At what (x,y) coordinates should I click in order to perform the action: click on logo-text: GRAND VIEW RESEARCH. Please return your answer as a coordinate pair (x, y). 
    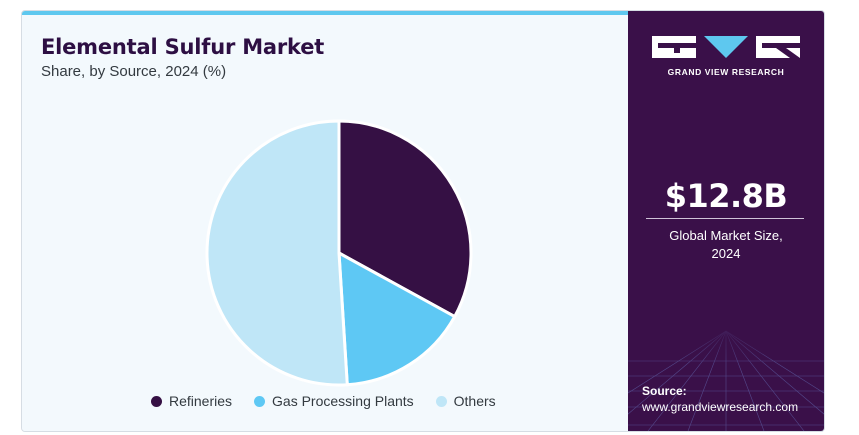
    Looking at the image, I should click on (726, 72).